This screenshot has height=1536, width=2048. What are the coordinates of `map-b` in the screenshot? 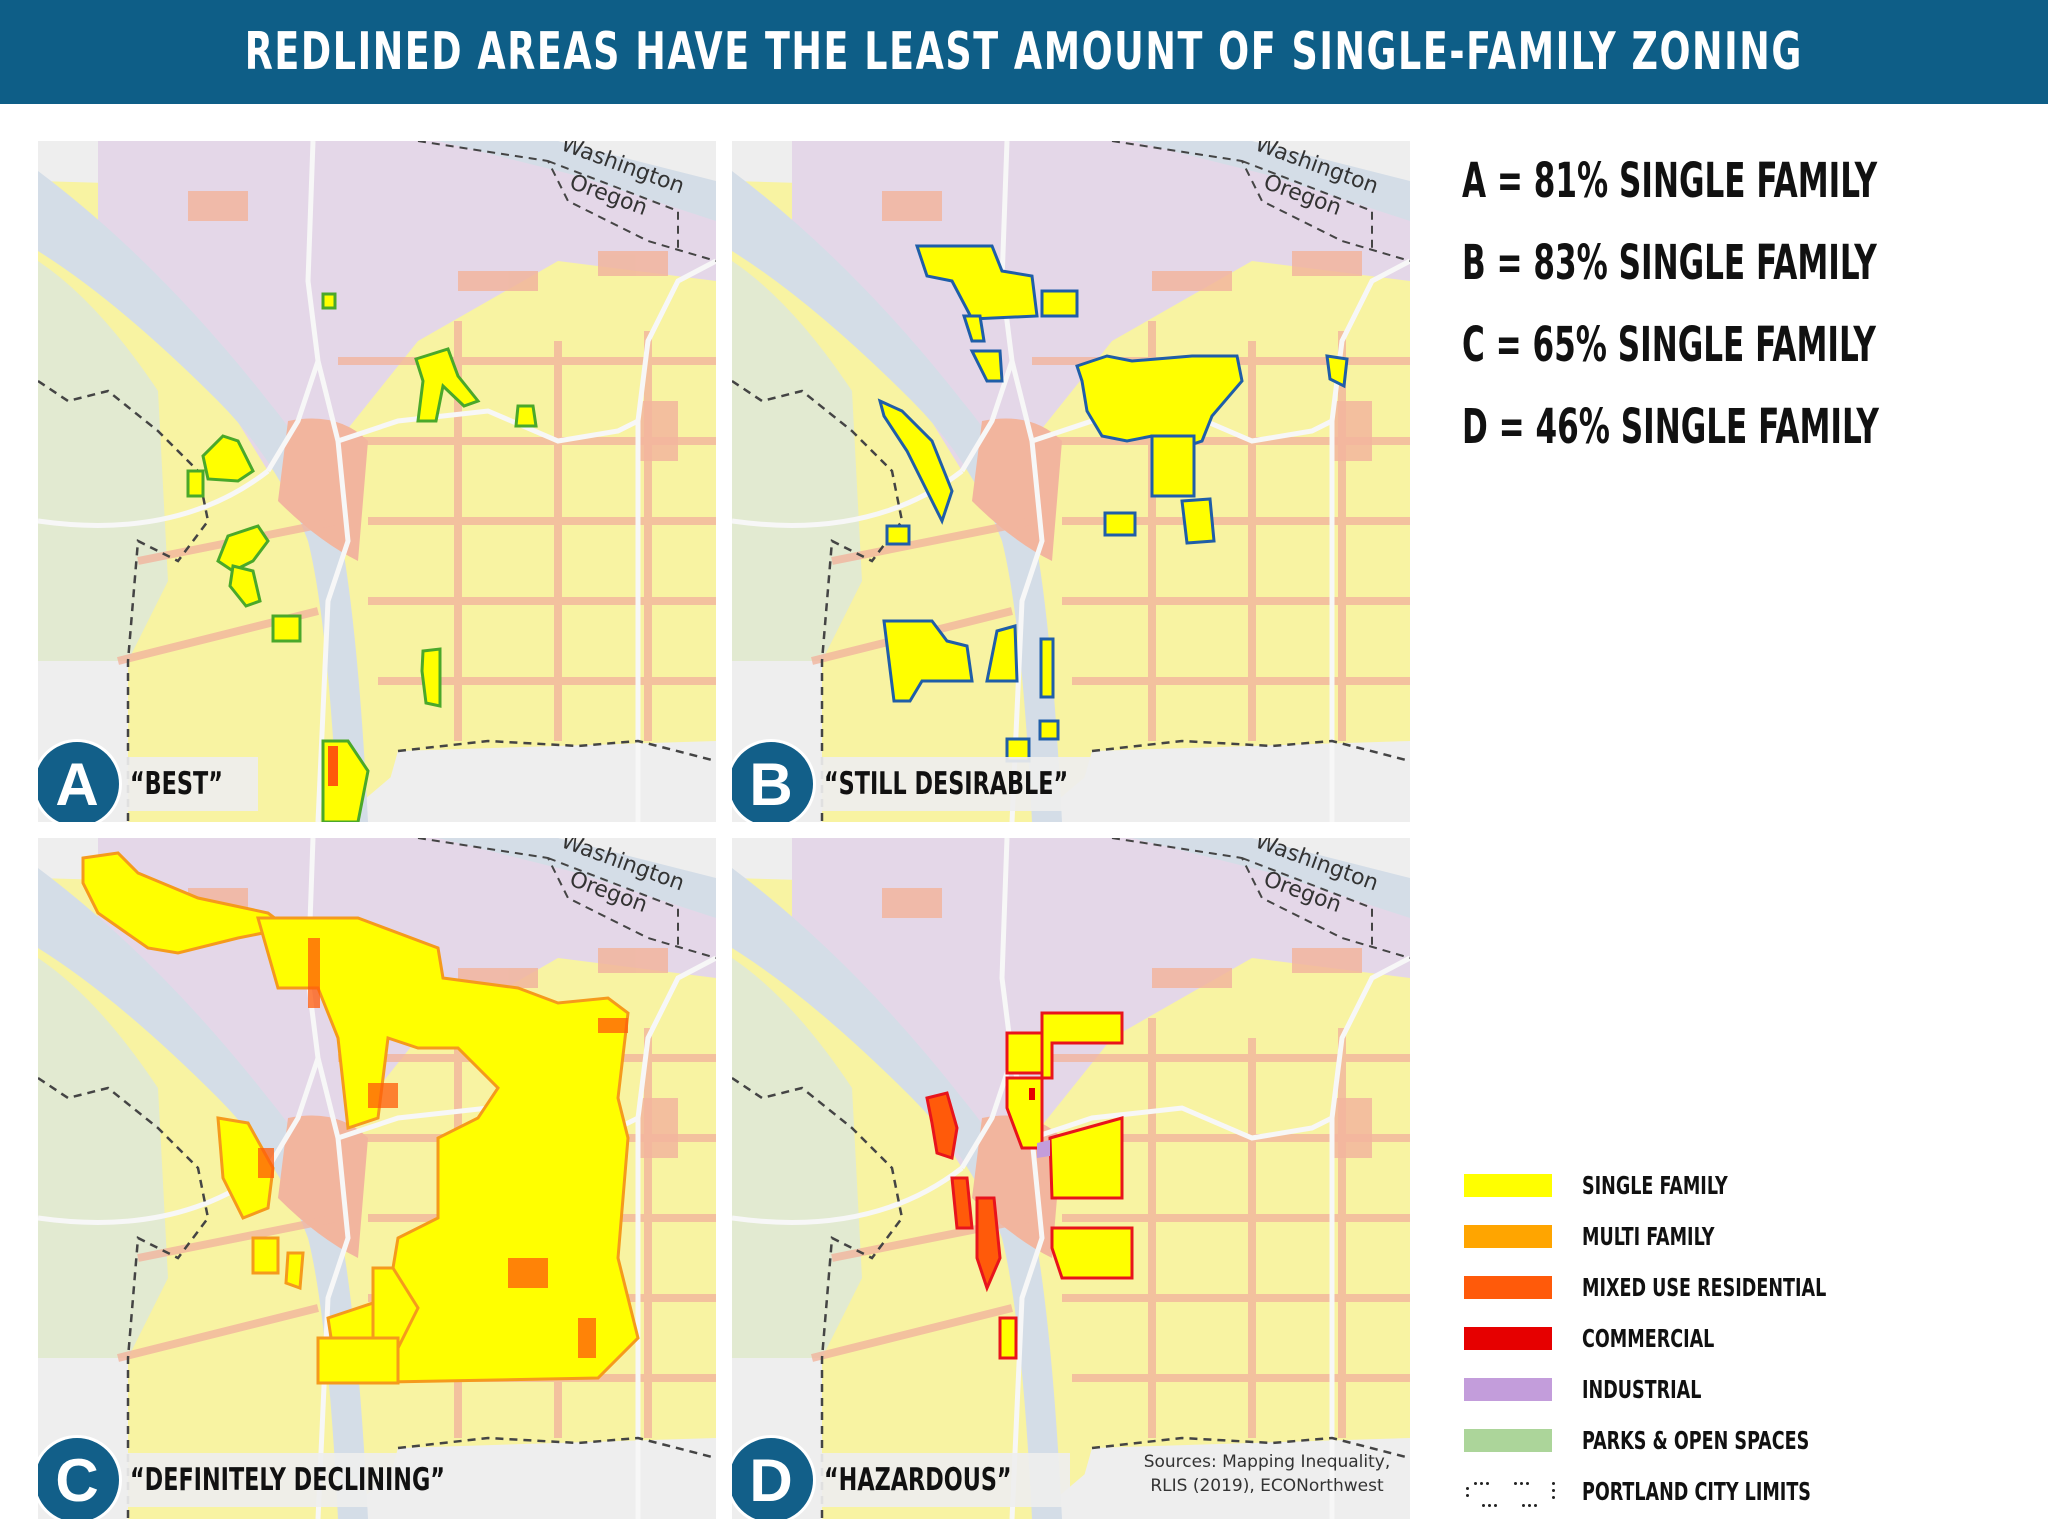 It's located at (1071, 481).